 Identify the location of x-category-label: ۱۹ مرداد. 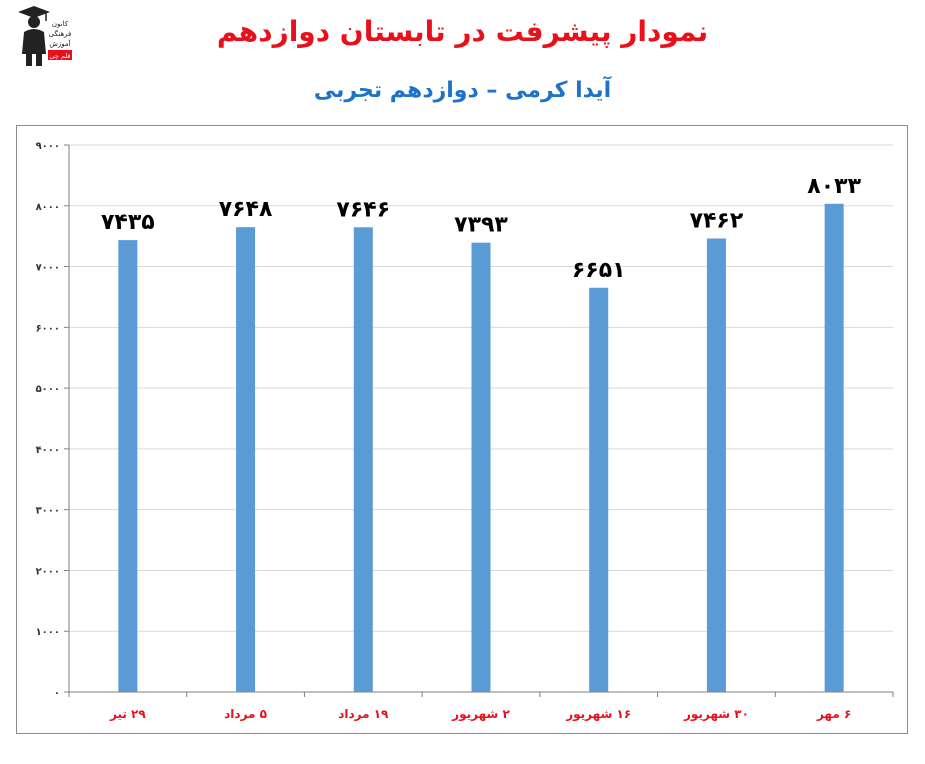
(363, 714).